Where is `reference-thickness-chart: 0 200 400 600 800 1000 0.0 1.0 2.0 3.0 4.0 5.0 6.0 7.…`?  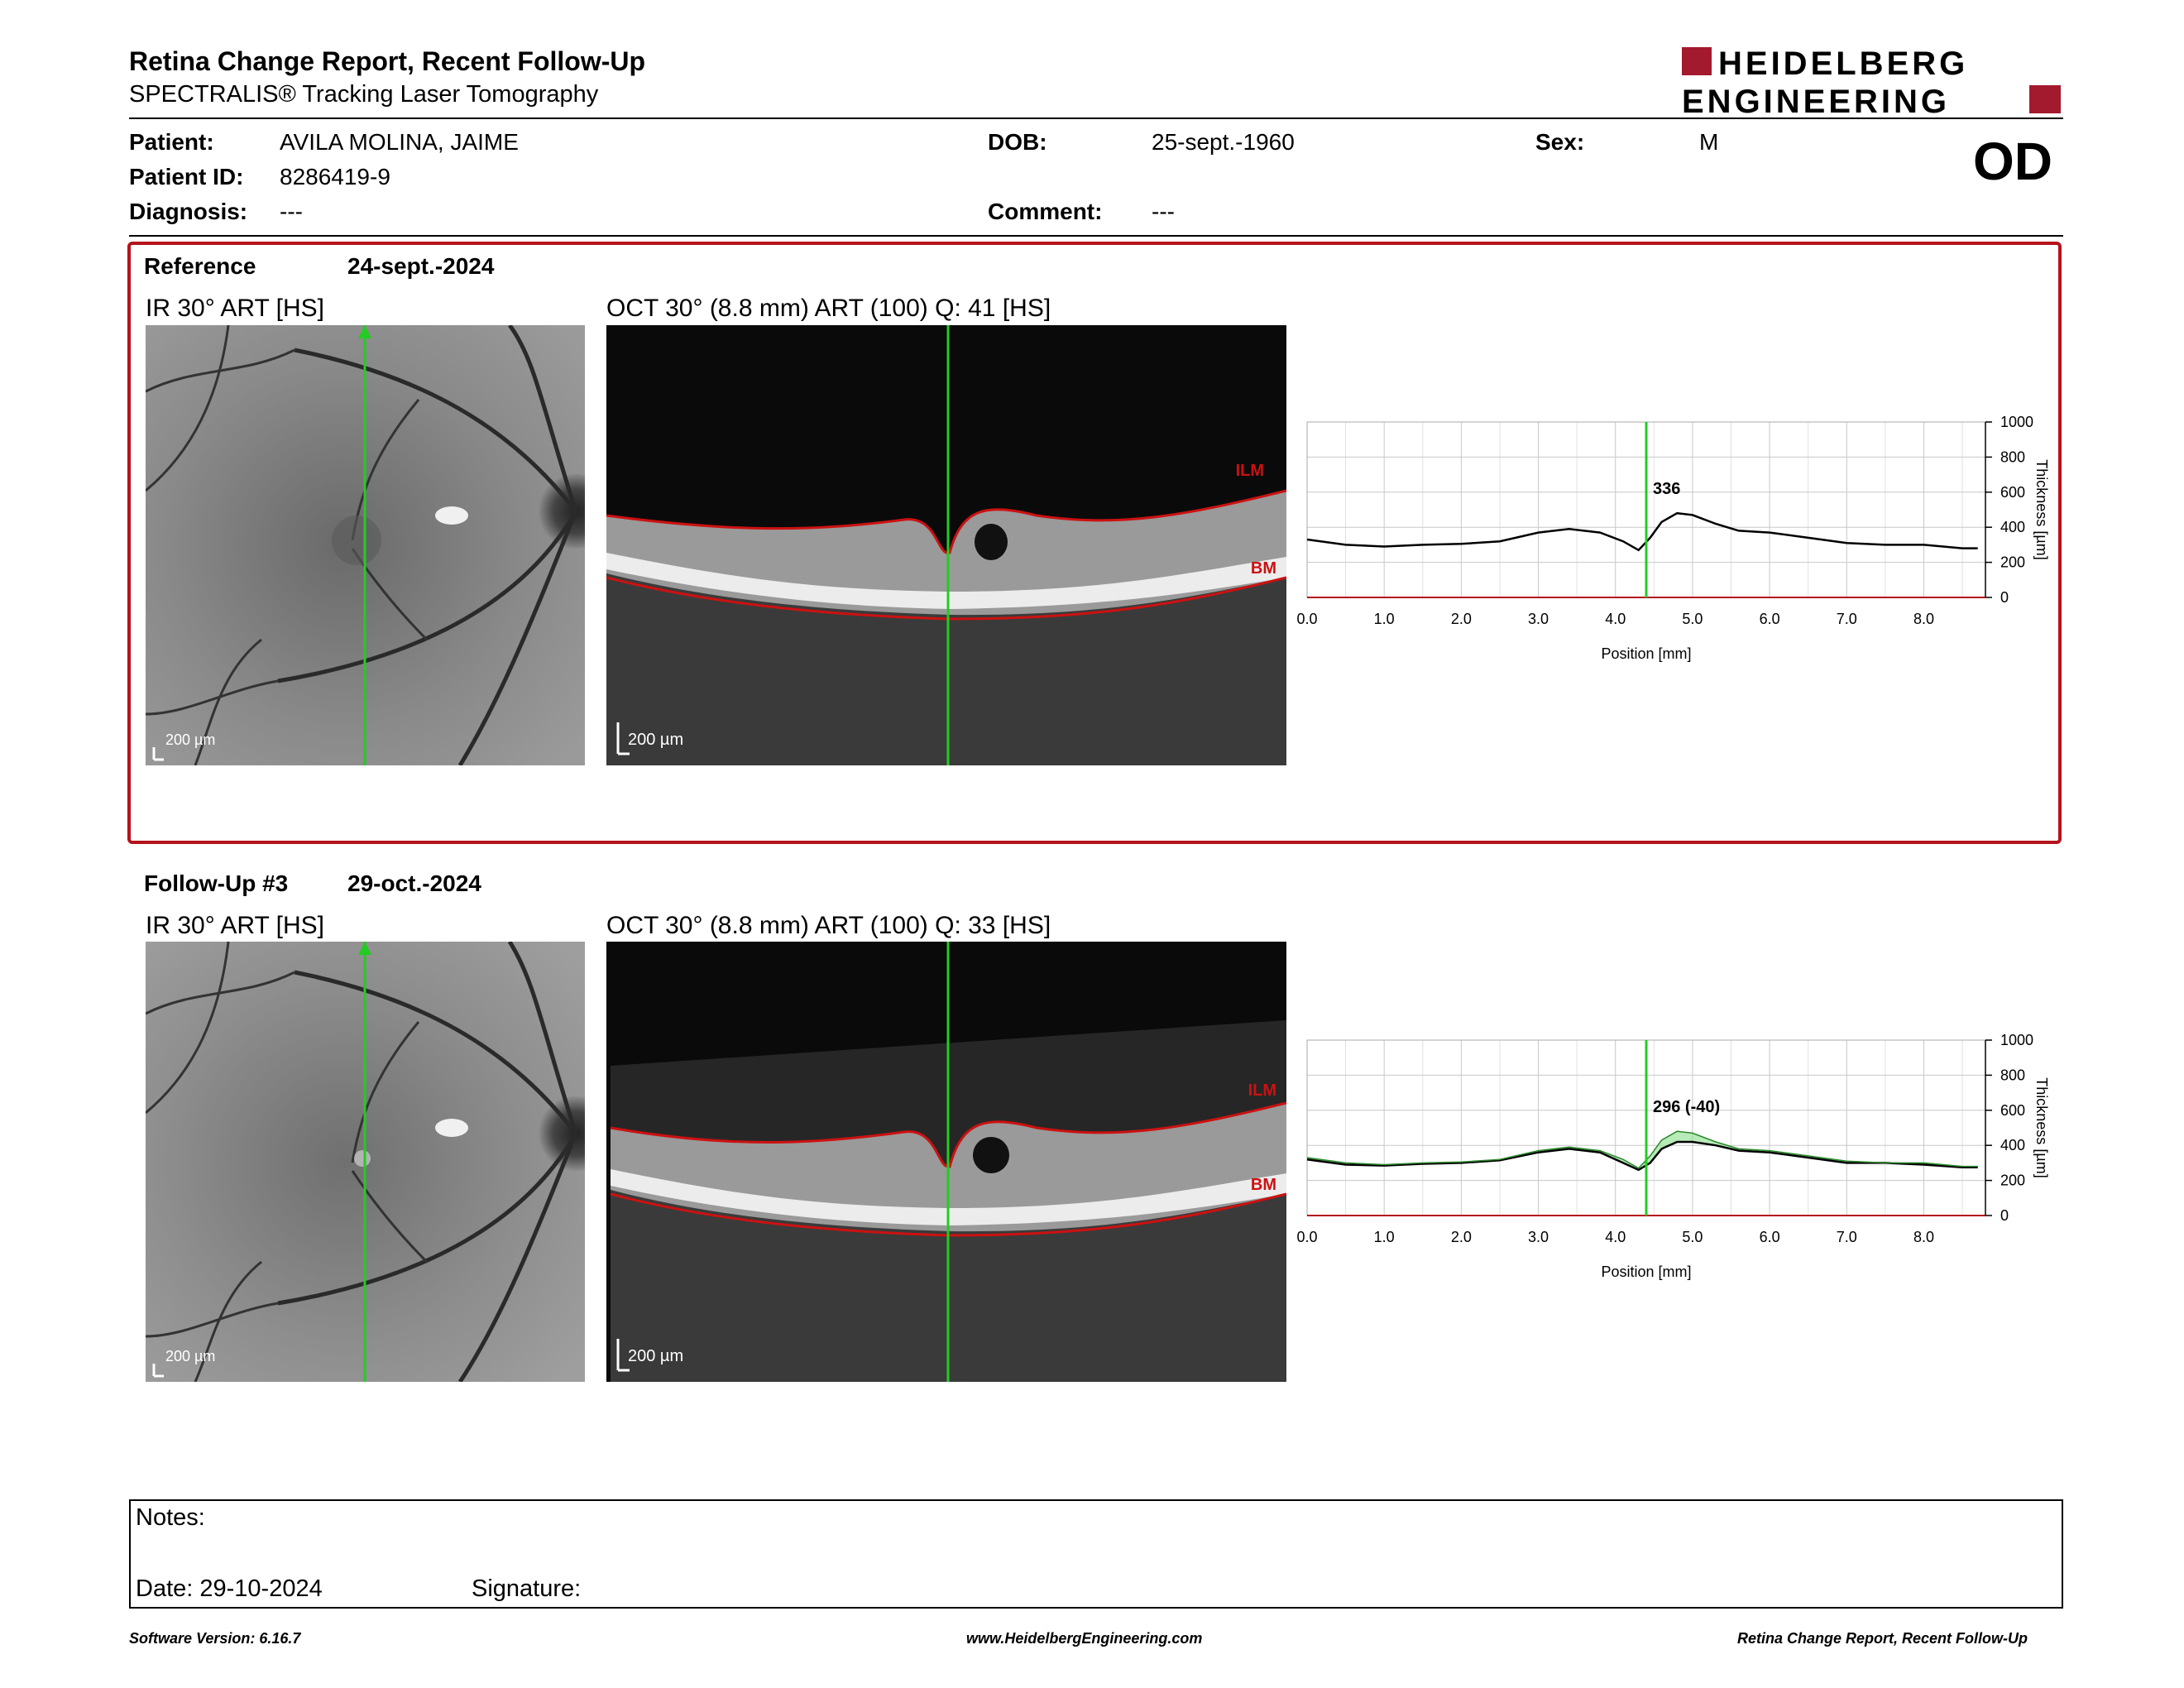
reference-thickness-chart: 0 200 400 600 800 1000 0.0 1.0 2.0 3.0 4.0 5.0 6.0 7.… is located at coordinates (1673, 538).